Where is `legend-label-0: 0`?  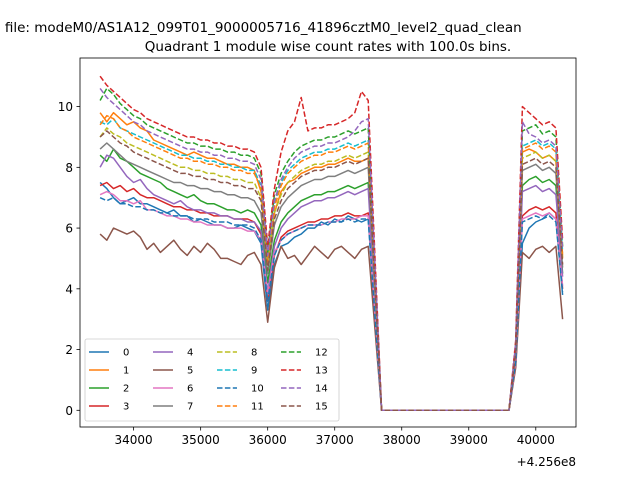
legend-label-0: 0 is located at coordinates (126, 353).